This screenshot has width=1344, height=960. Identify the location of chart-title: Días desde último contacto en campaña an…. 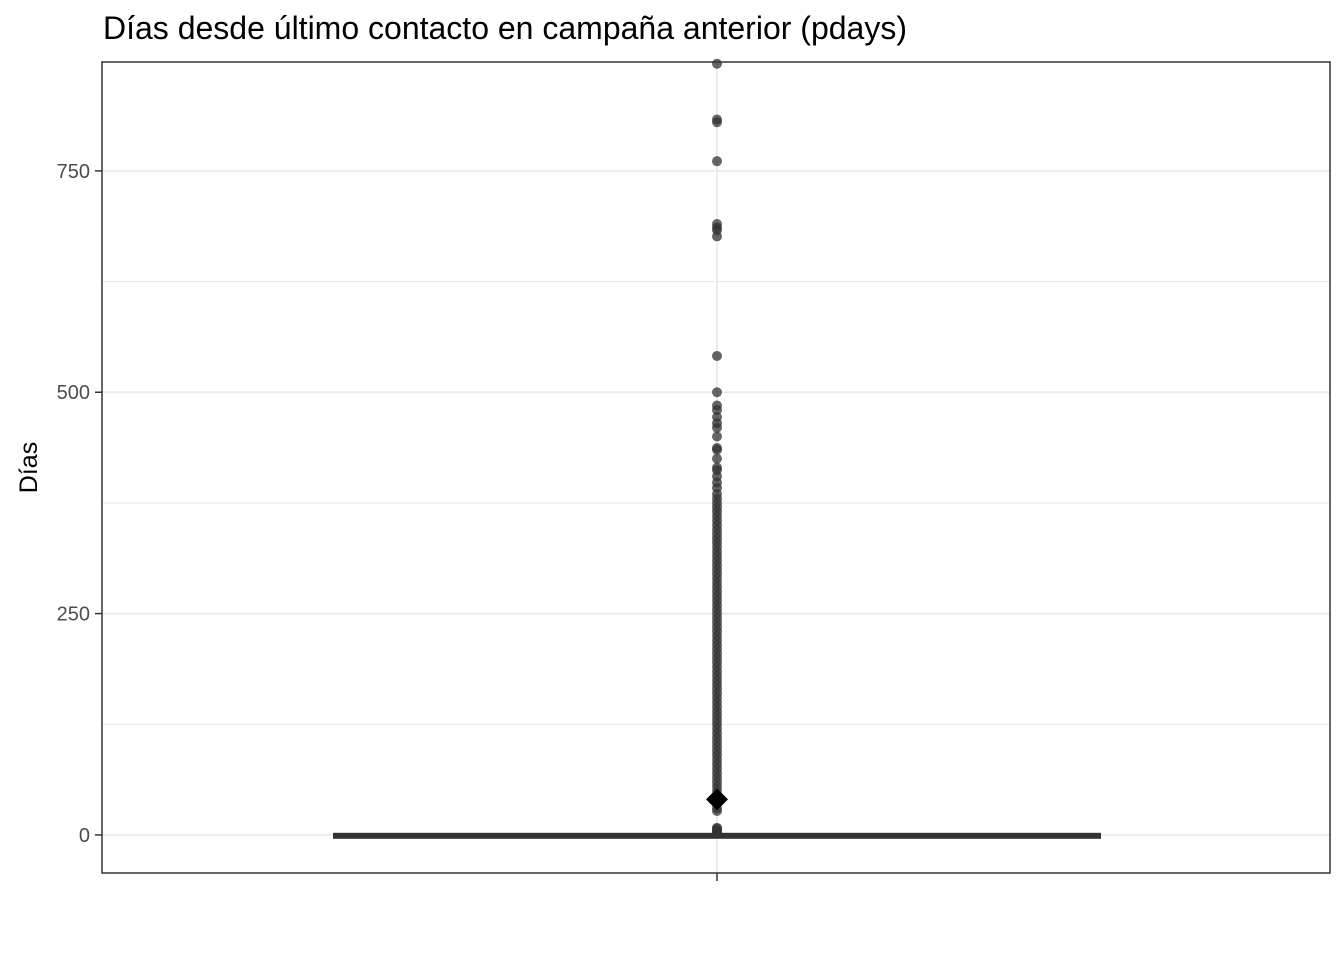
(505, 28).